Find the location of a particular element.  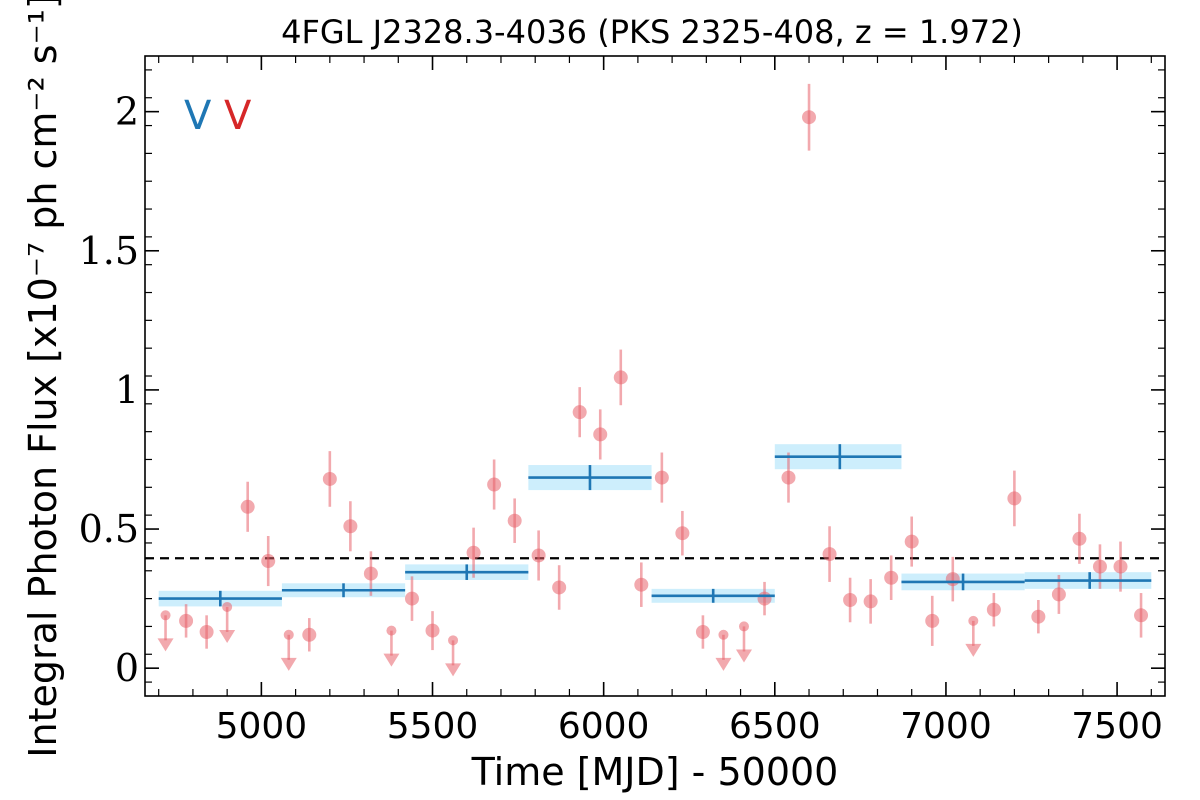

x-tick-label: 5500 is located at coordinates (433, 726).